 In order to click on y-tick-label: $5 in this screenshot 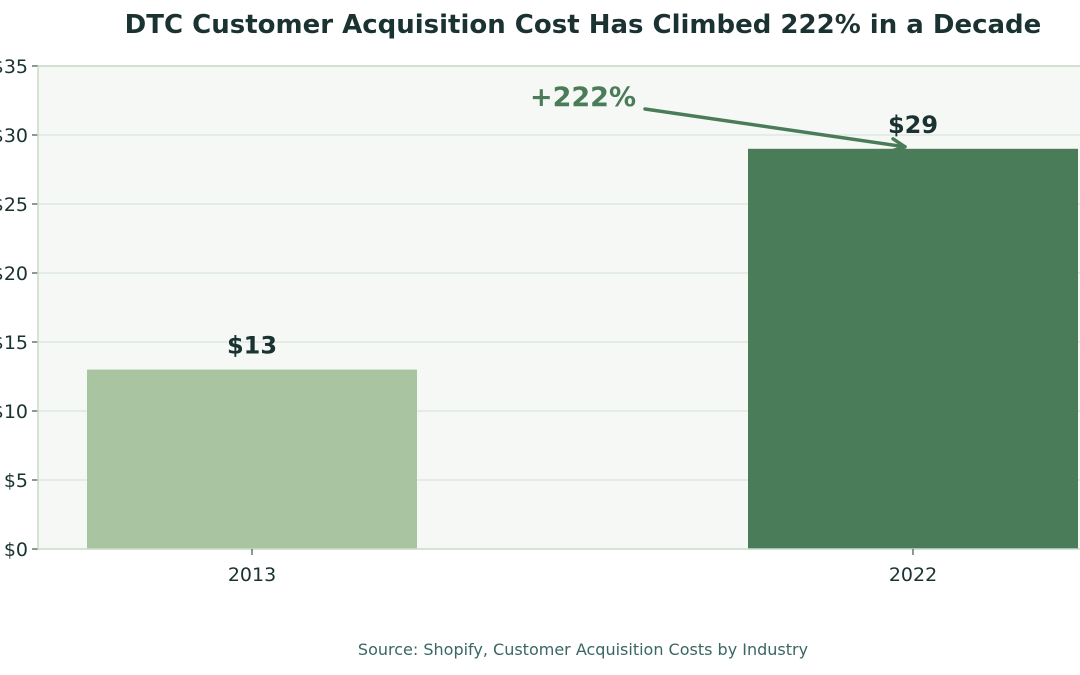, I will do `click(16, 481)`.